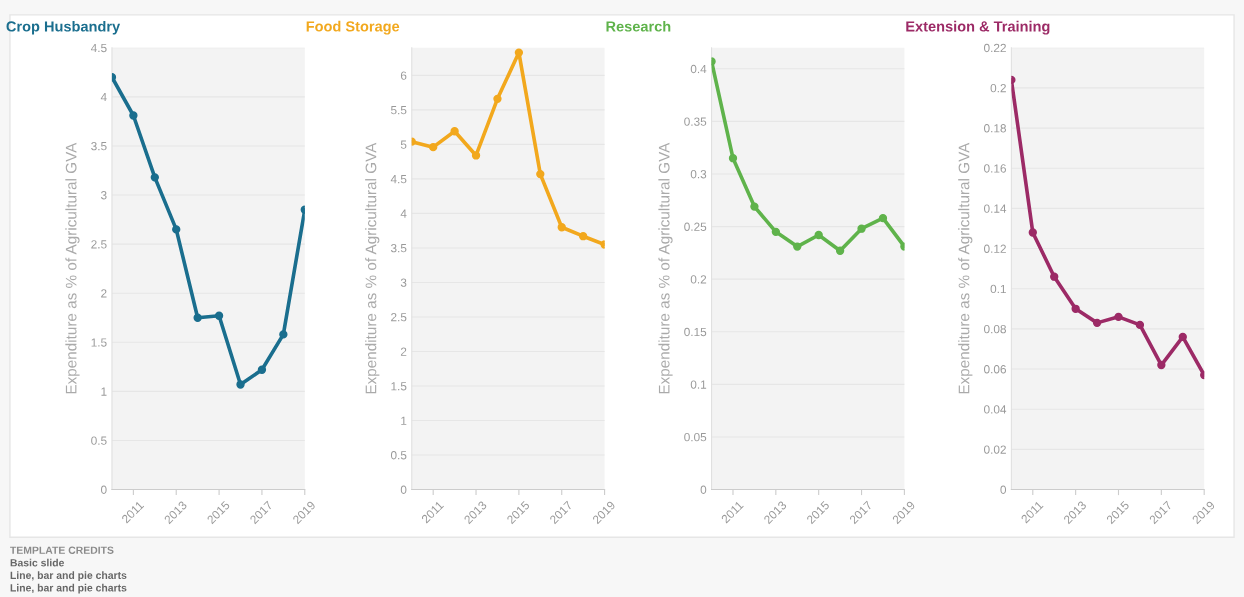 The width and height of the screenshot is (1244, 597). Describe the element at coordinates (403, 75) in the screenshot. I see `y-tick-label: 6` at that location.